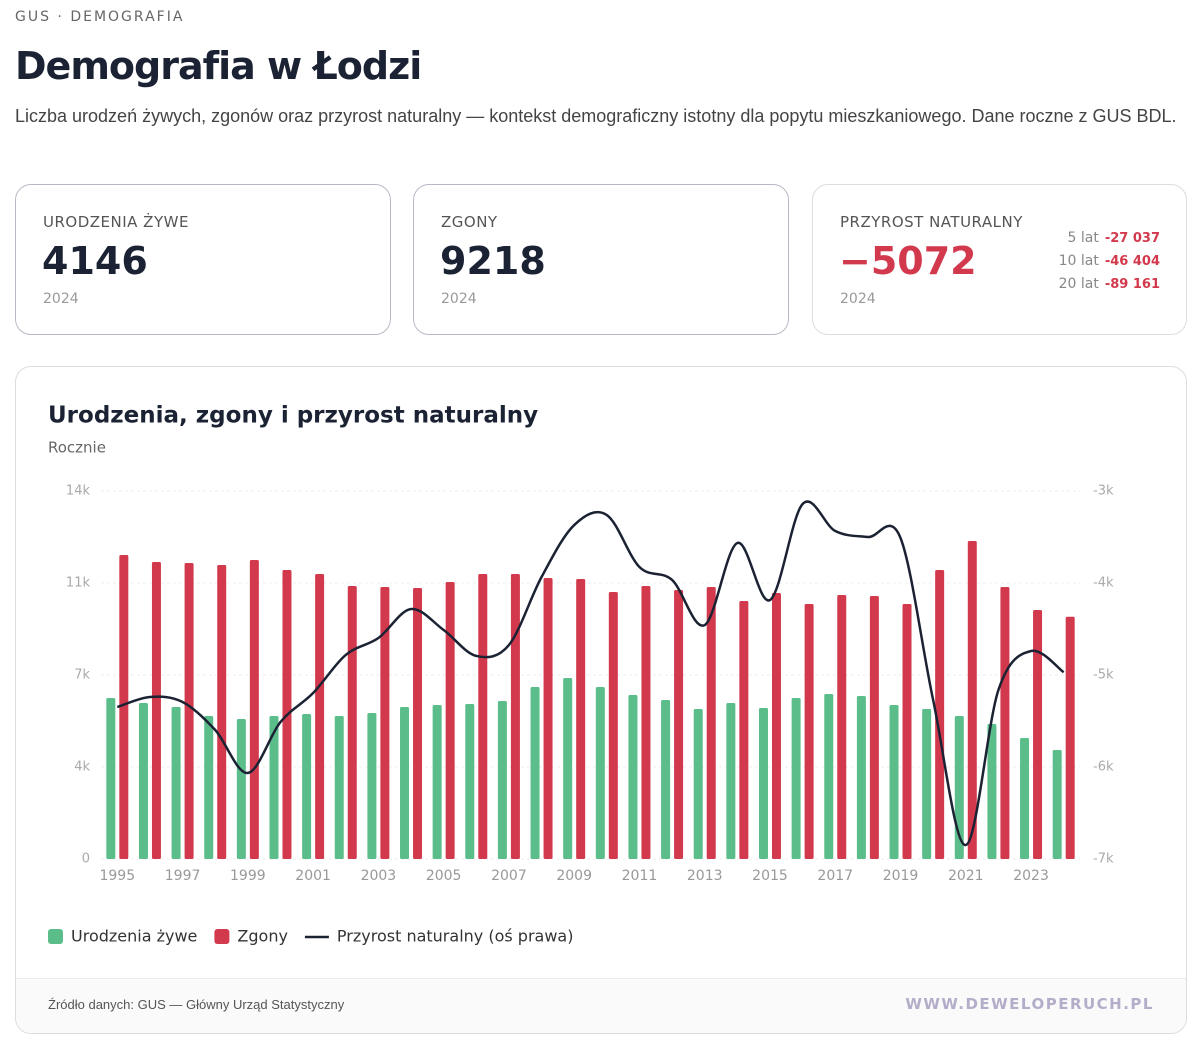  What do you see at coordinates (444, 876) in the screenshot?
I see `x-tick-label: 2005` at bounding box center [444, 876].